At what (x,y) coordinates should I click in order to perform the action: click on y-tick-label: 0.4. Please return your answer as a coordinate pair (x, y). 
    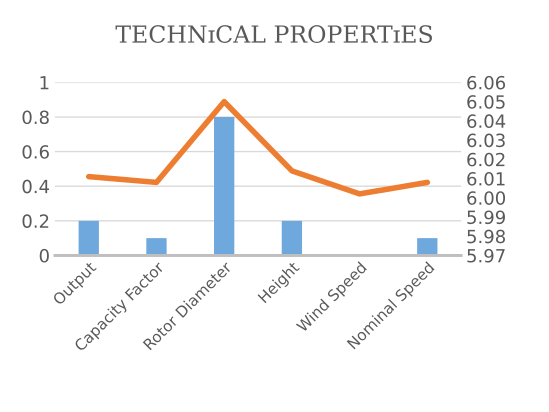
    Looking at the image, I should click on (36, 187).